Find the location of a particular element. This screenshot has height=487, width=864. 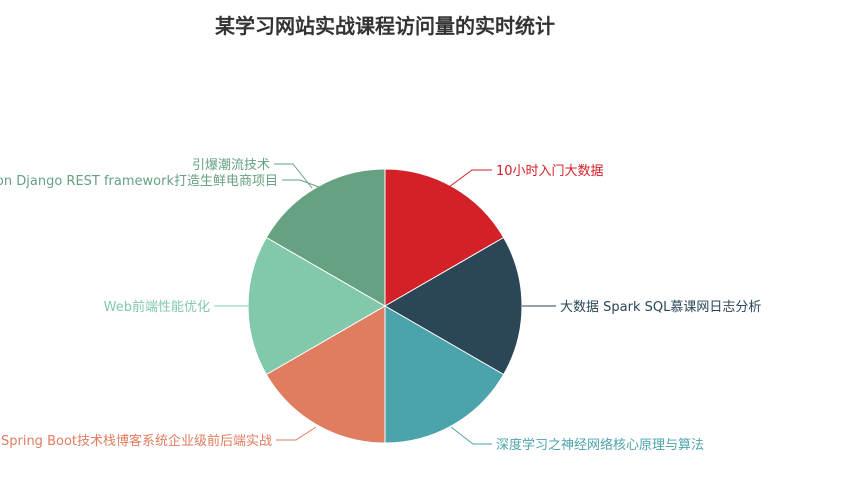

slice-1-label: 10小时入门大数据 is located at coordinates (550, 171).